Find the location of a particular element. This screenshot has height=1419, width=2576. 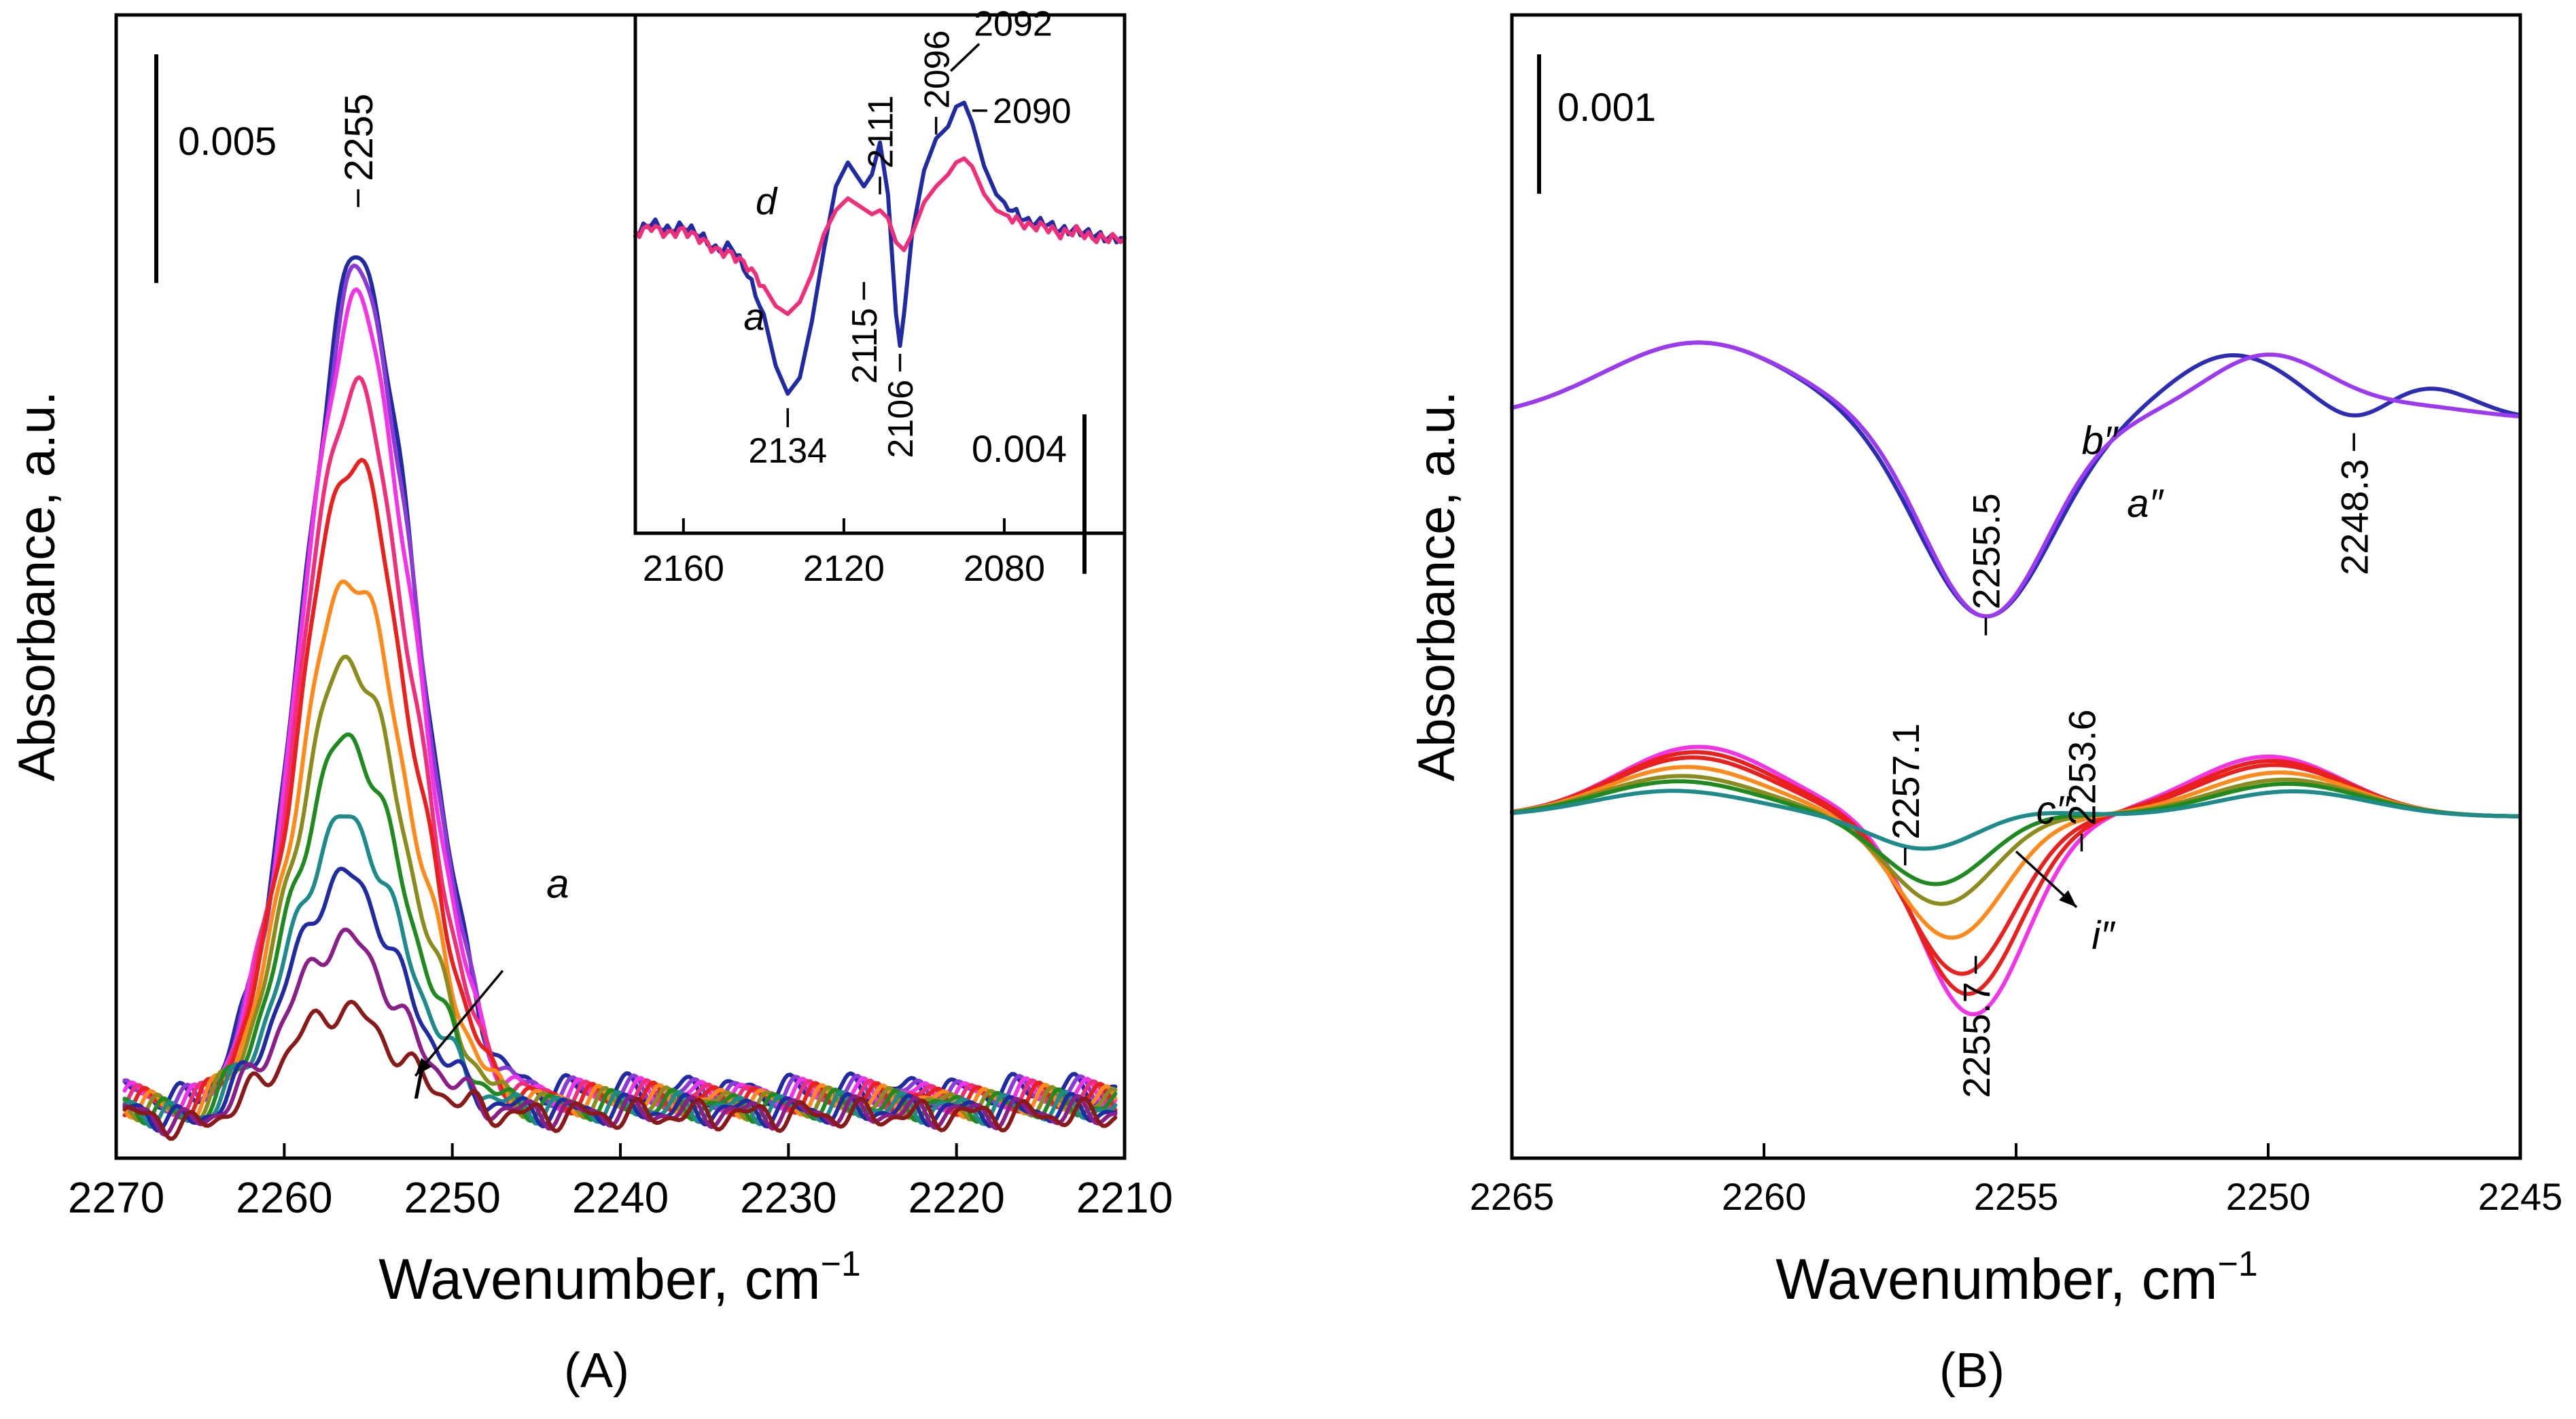

inset-peak-label-leader is located at coordinates (965, 57).